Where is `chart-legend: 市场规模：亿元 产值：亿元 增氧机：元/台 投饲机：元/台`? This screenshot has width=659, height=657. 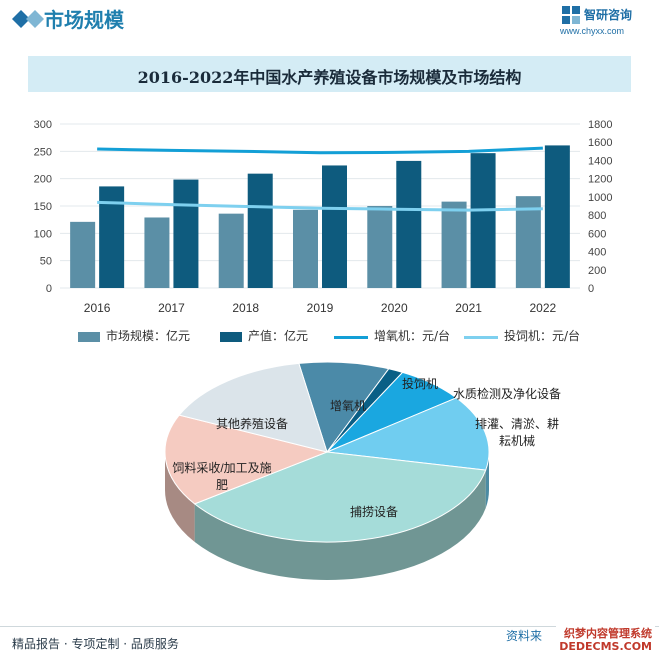 chart-legend: 市场规模：亿元 产值：亿元 增氧机：元/台 投饲机：元/台 is located at coordinates (358, 336).